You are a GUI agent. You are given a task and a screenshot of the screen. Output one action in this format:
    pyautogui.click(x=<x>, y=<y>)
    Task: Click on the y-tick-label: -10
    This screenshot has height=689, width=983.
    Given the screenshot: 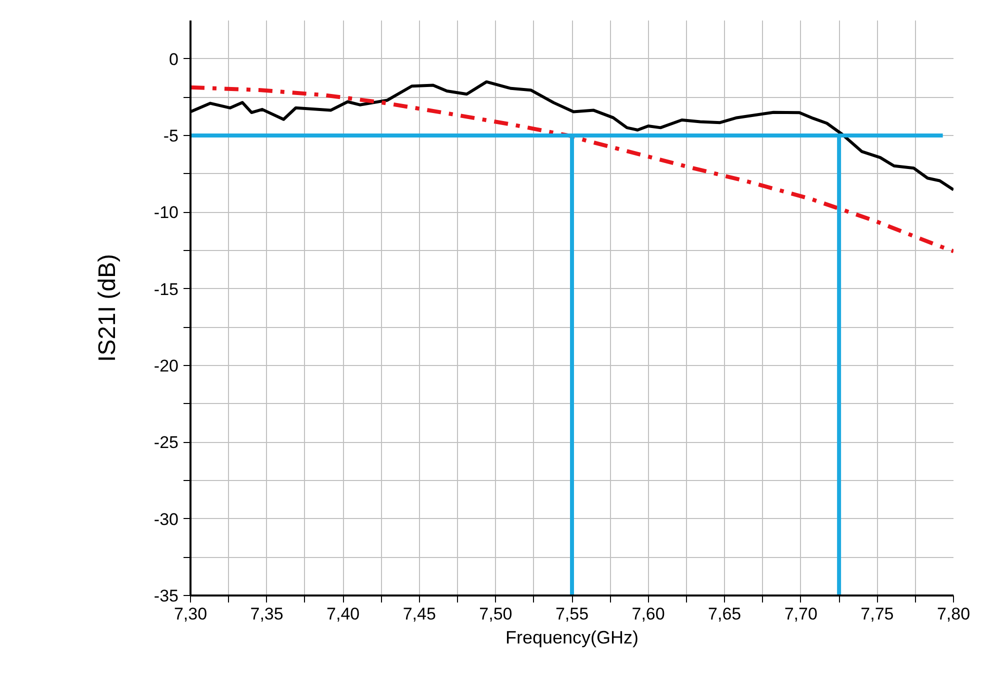 What is the action you would take?
    pyautogui.click(x=166, y=212)
    